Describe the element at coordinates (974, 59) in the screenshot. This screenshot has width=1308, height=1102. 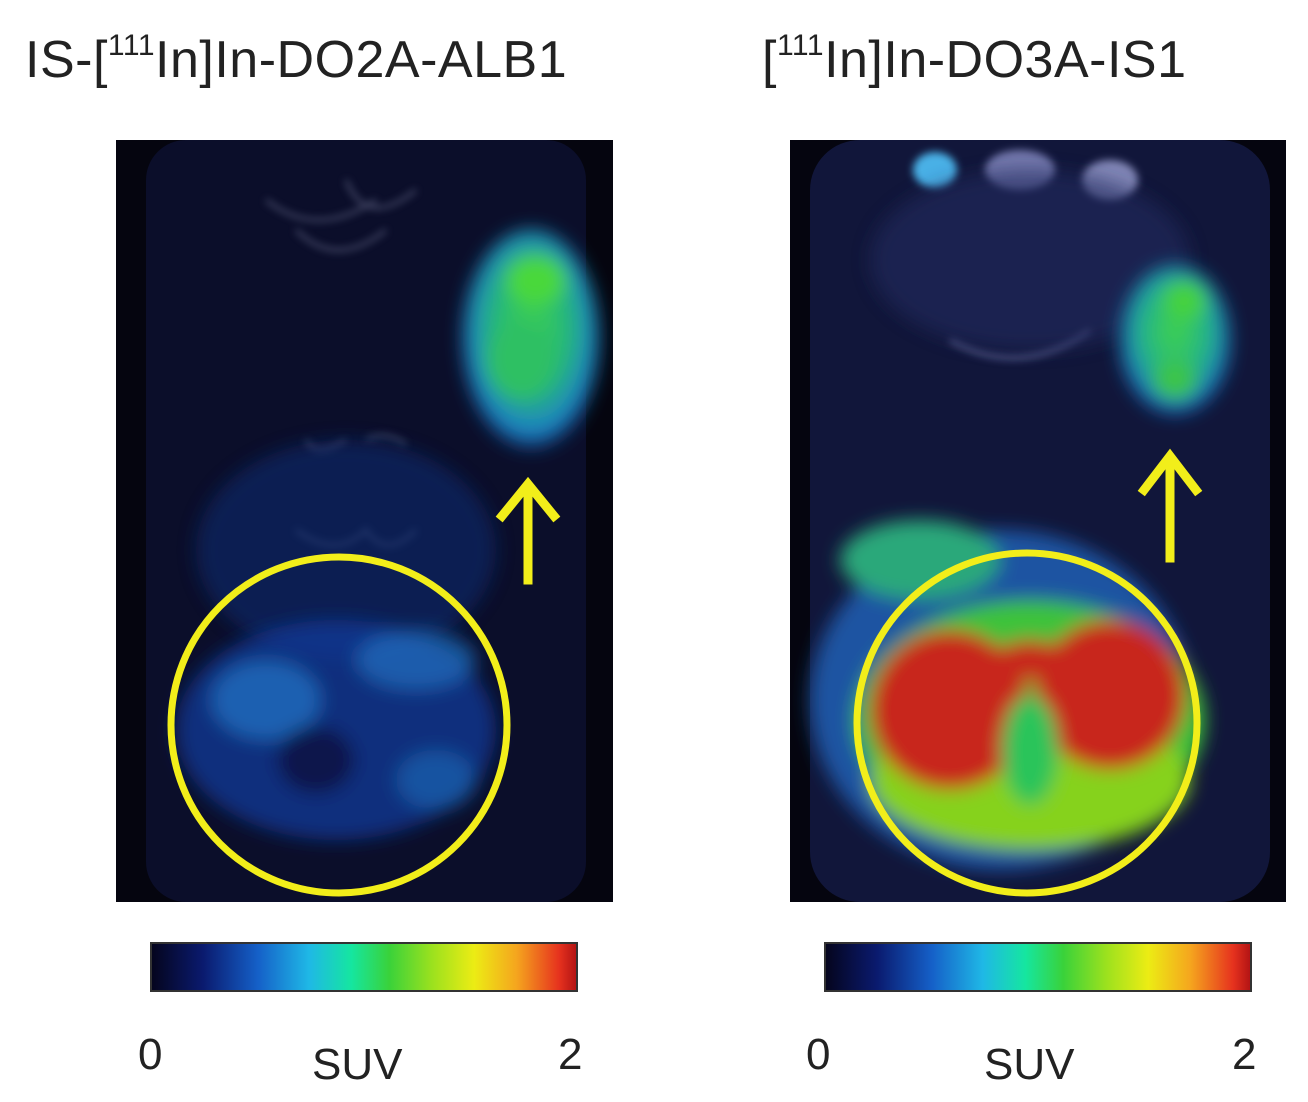
I see `panel-title: [111In]In-DO3A-IS1` at that location.